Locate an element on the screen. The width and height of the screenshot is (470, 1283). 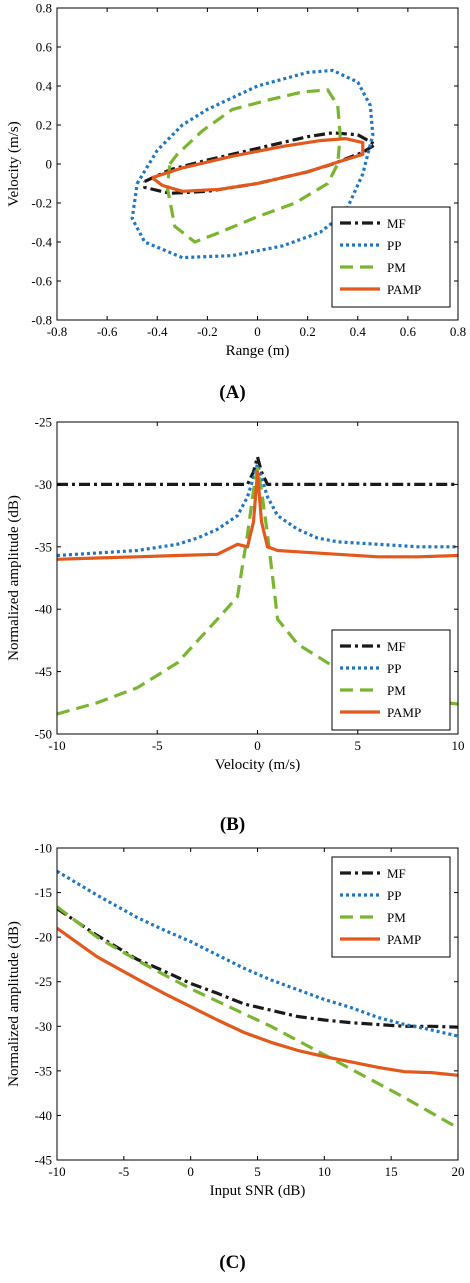
x-axis-label: Velocity (m/s) is located at coordinates (257, 765).